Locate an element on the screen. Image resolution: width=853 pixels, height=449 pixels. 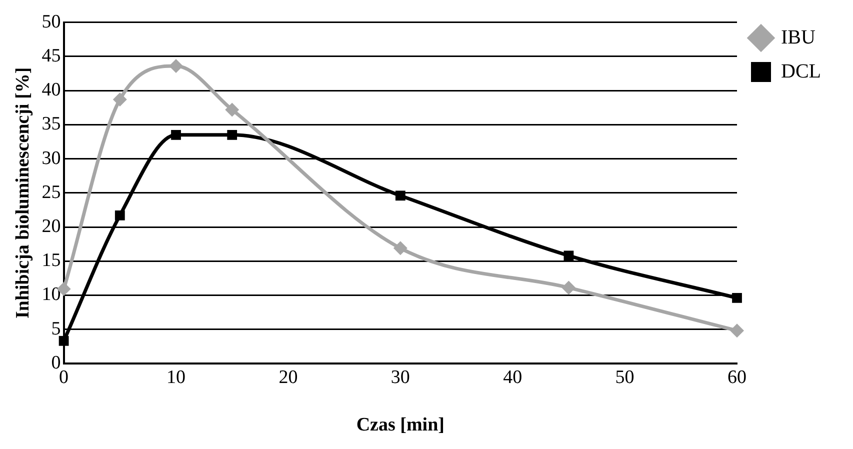
y-axis-title: Inhibicja bioluminescencji [%] is located at coordinates (23, 193).